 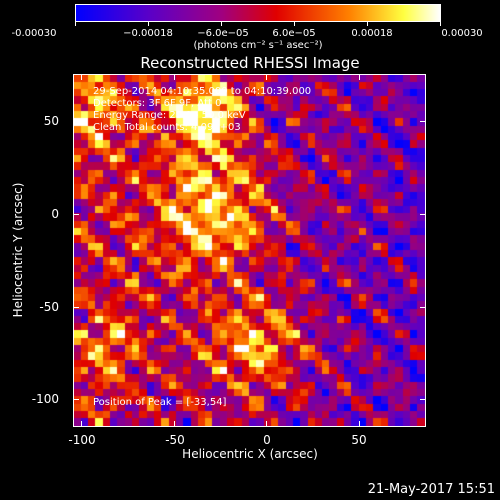 I want to click on y-tick-label: 50, so click(x=51, y=121).